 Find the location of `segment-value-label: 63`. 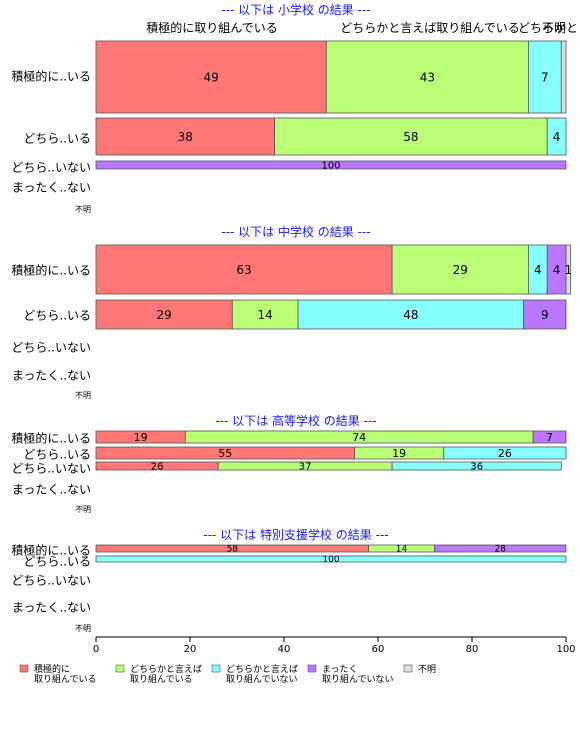

segment-value-label: 63 is located at coordinates (243, 270).